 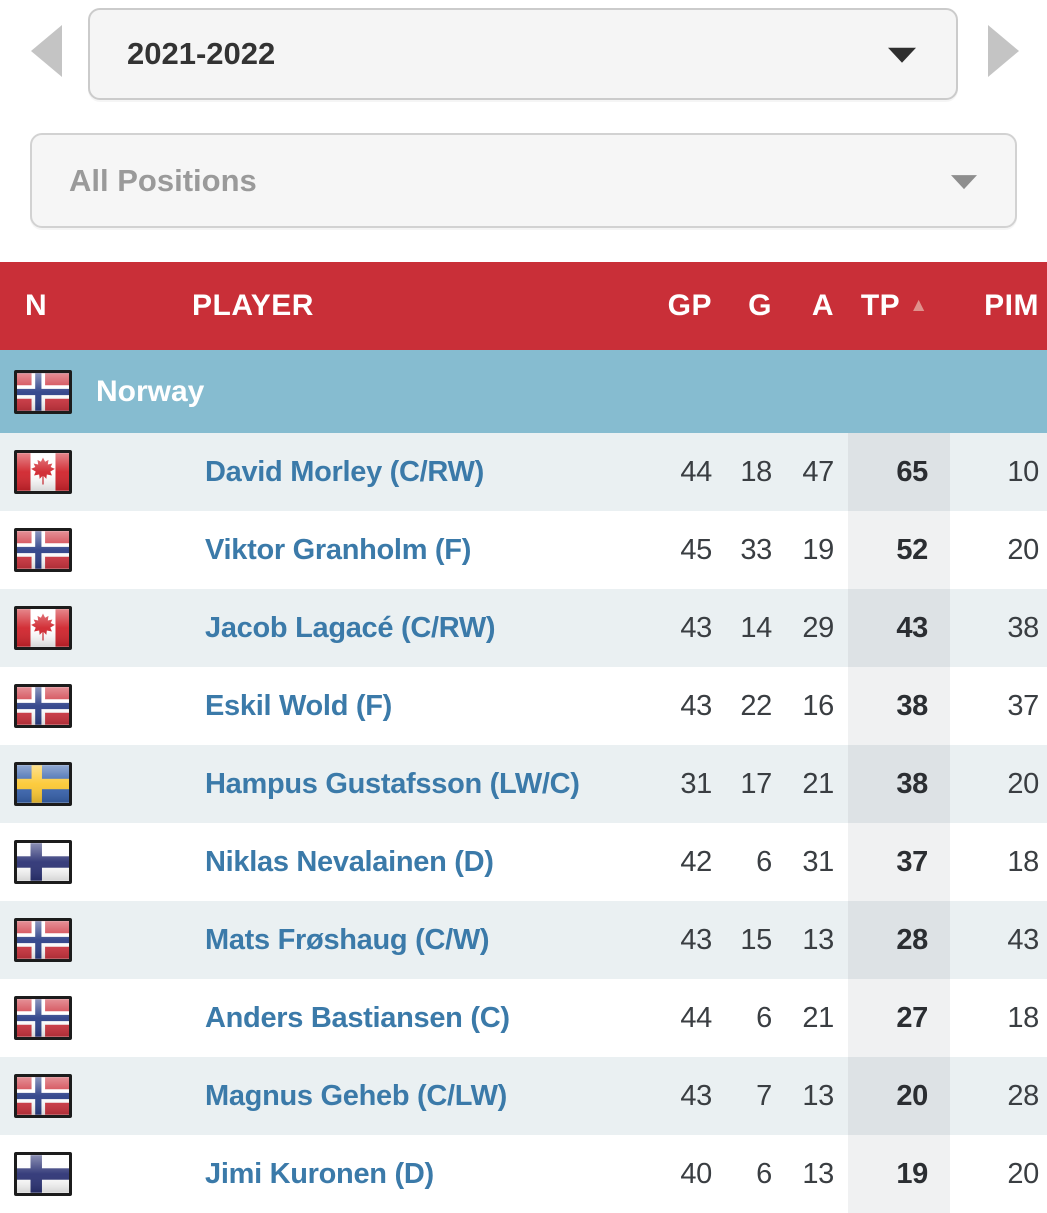 What do you see at coordinates (1023, 939) in the screenshot?
I see `stat-pim: 43` at bounding box center [1023, 939].